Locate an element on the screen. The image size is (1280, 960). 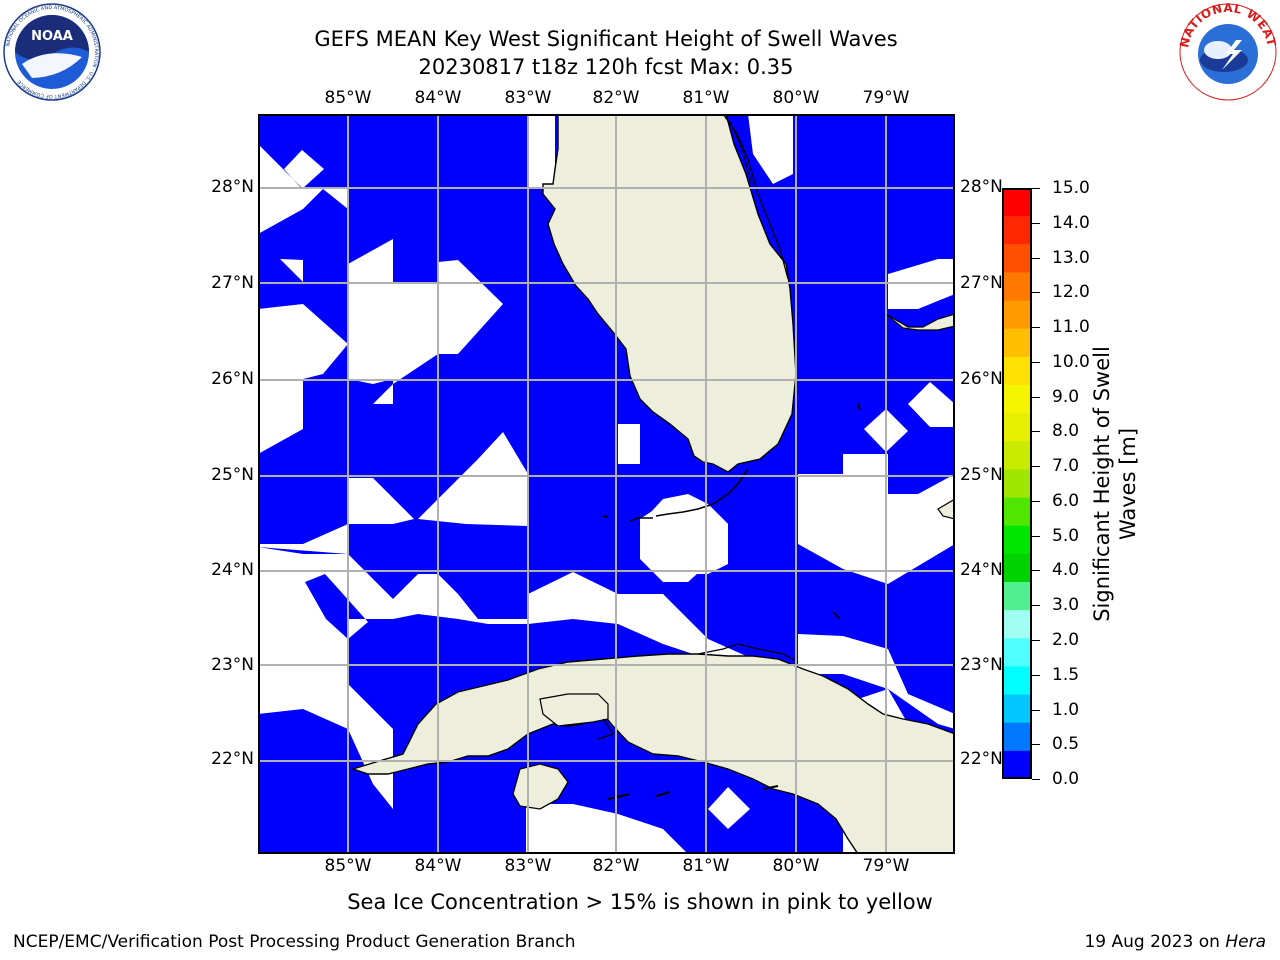
colorbar-tick-label: 14.0 is located at coordinates (1071, 222).